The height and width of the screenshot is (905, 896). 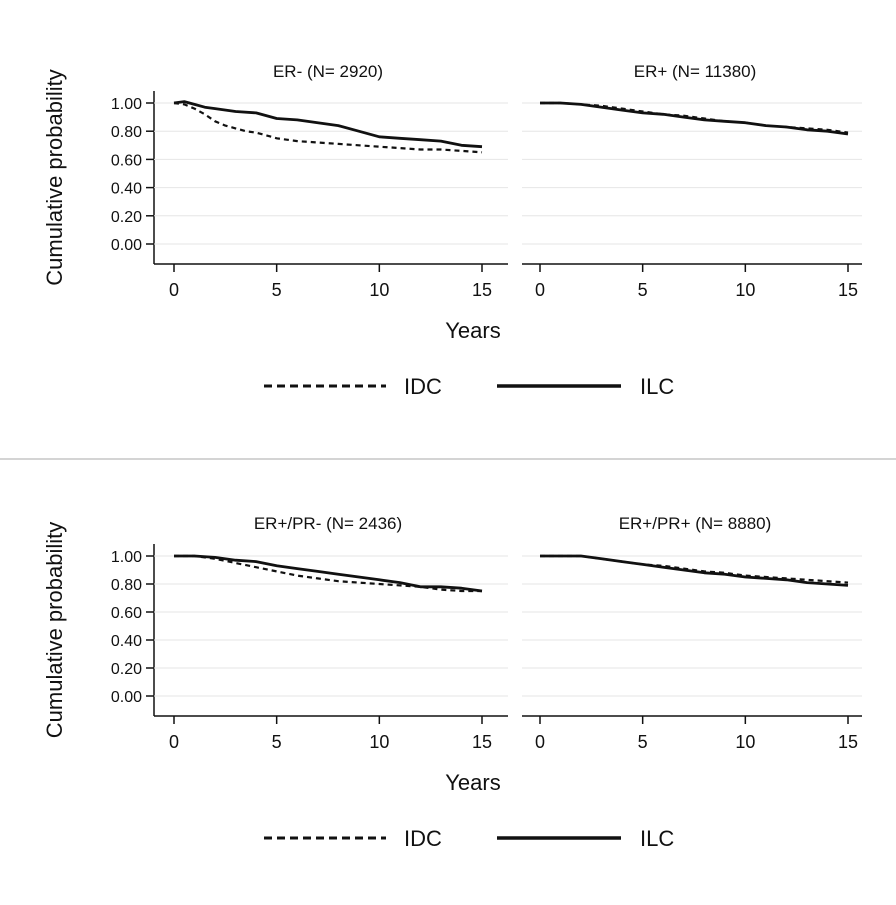 What do you see at coordinates (692, 181) in the screenshot?
I see `panel-2: ER+ (N= 11380) 0 5 10 15` at bounding box center [692, 181].